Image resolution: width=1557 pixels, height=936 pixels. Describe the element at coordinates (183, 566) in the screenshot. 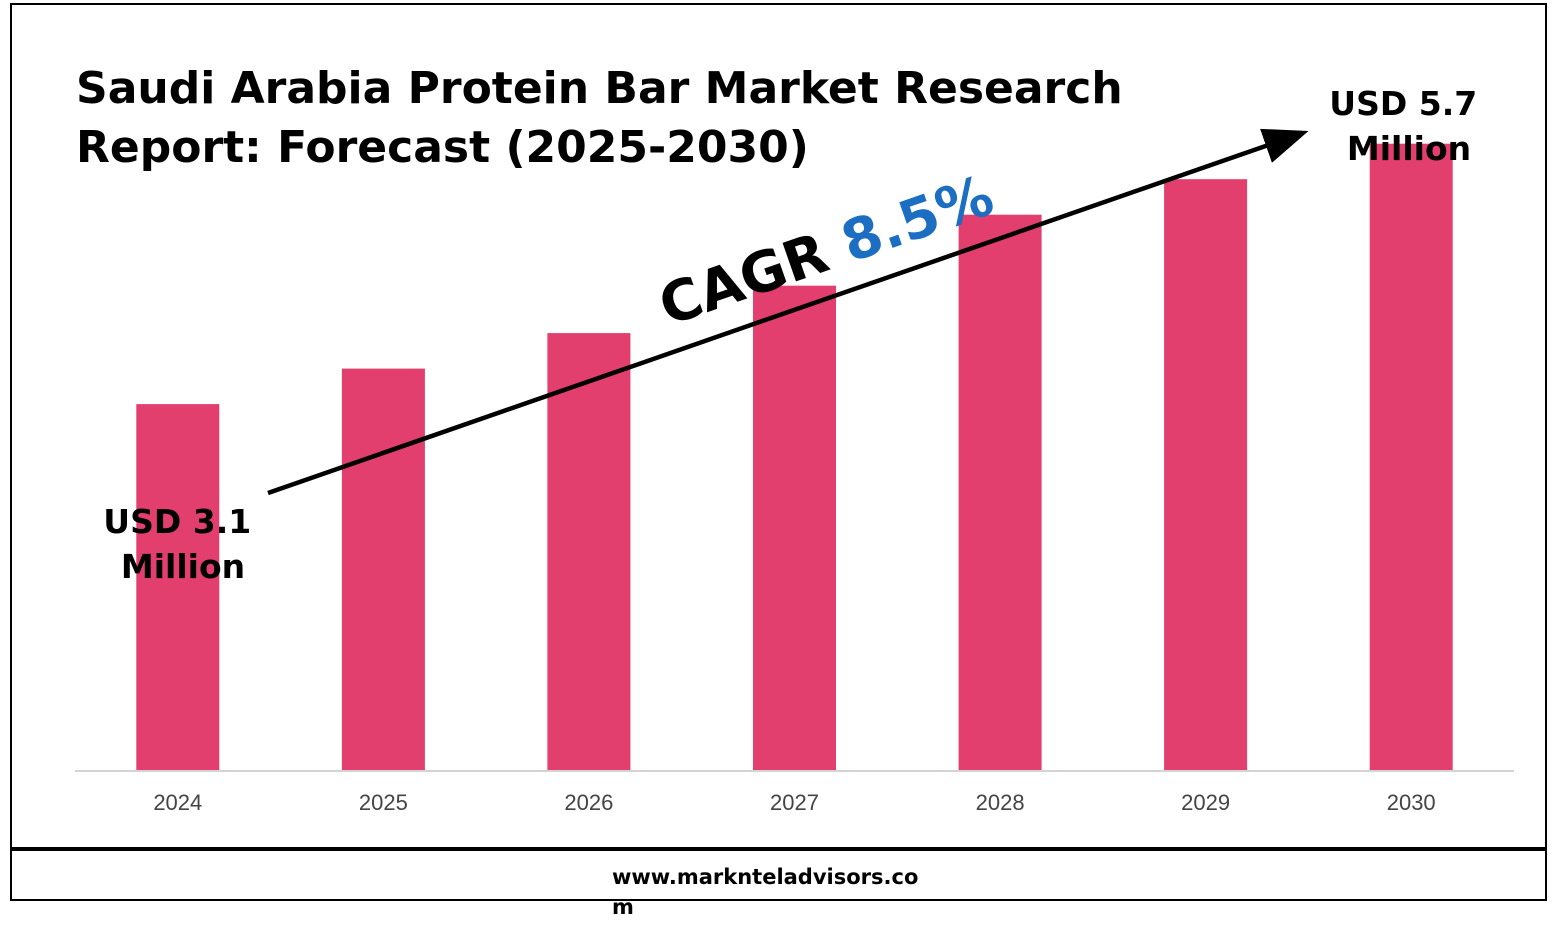

I see `first-value-label-line-2: Million` at that location.